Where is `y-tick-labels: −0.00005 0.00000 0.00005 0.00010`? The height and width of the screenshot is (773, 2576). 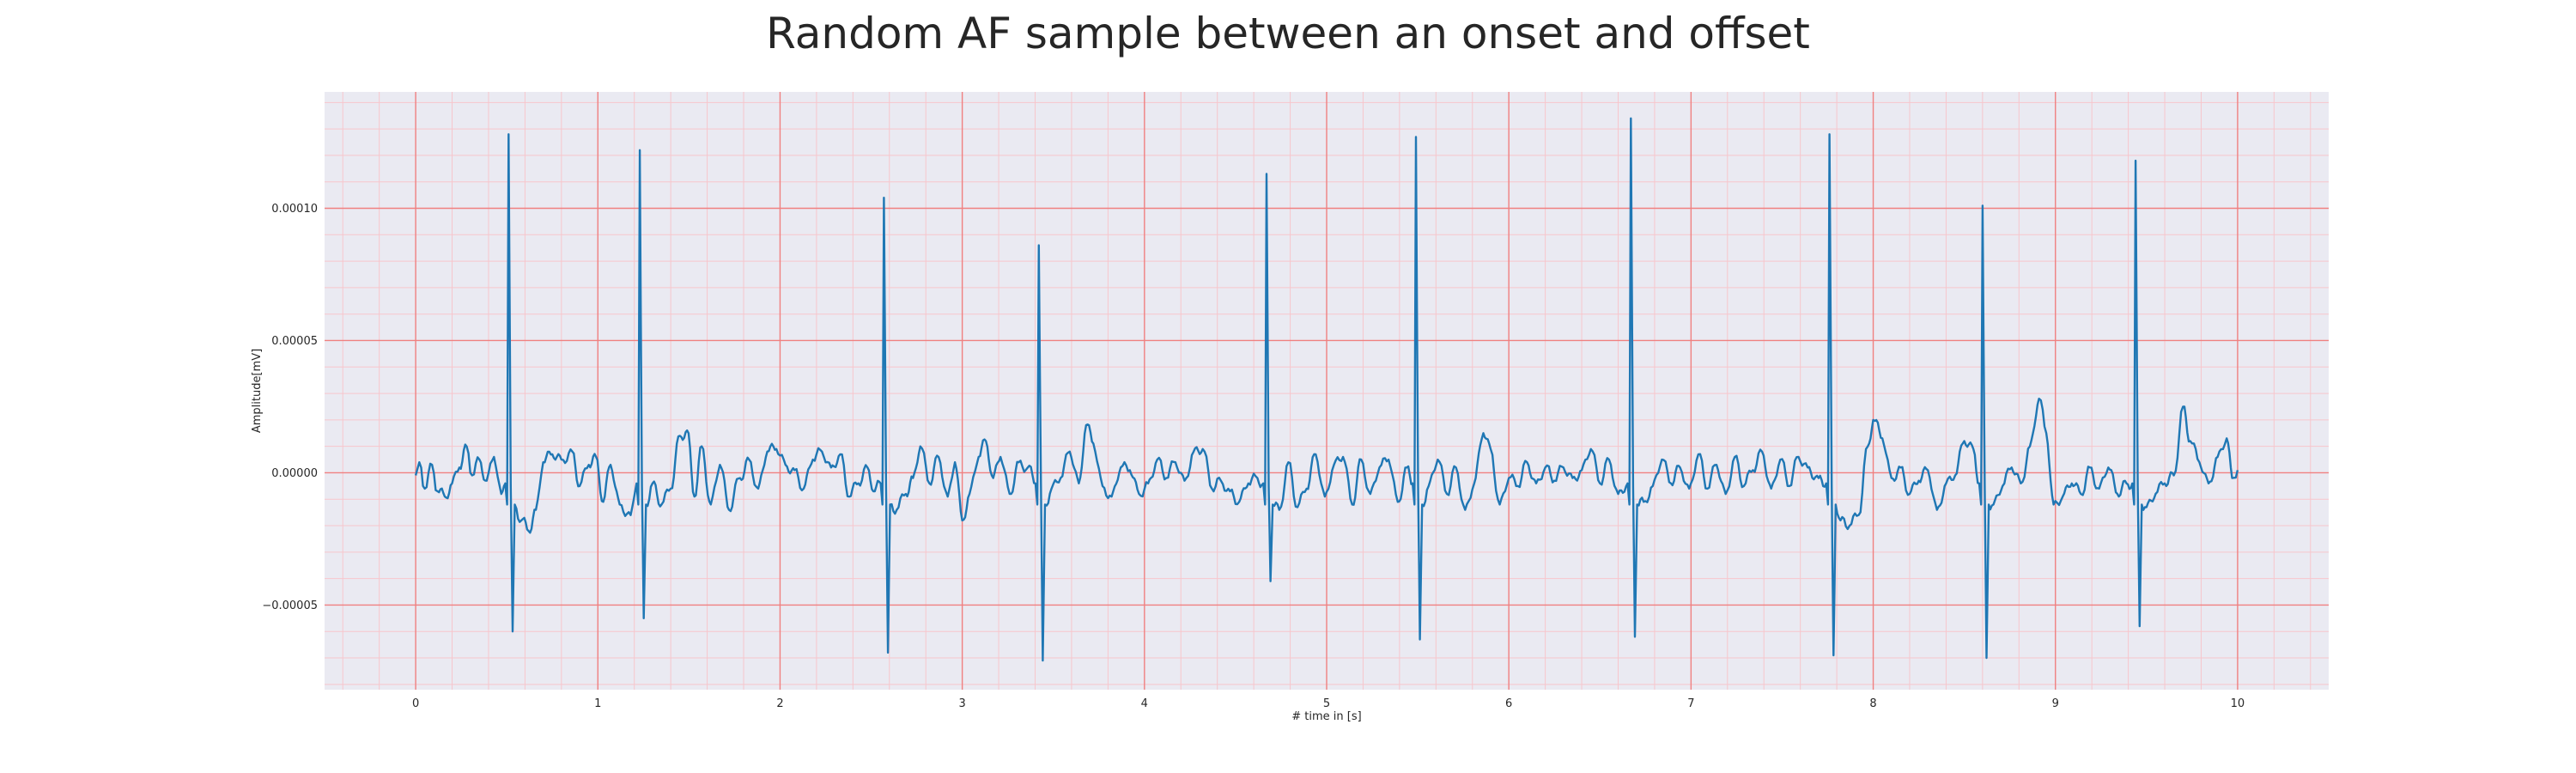
y-tick-labels: −0.00005 0.00000 0.00005 0.00010 is located at coordinates (290, 407).